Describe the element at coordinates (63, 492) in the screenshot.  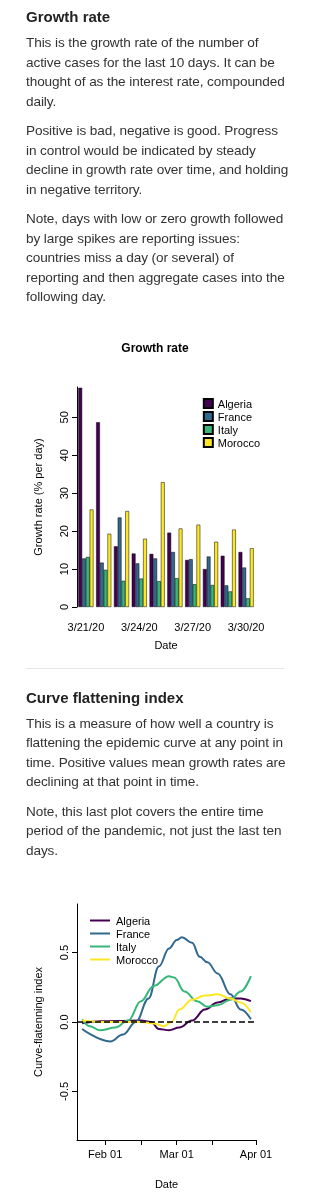
I see `y-tick-label: 30` at that location.